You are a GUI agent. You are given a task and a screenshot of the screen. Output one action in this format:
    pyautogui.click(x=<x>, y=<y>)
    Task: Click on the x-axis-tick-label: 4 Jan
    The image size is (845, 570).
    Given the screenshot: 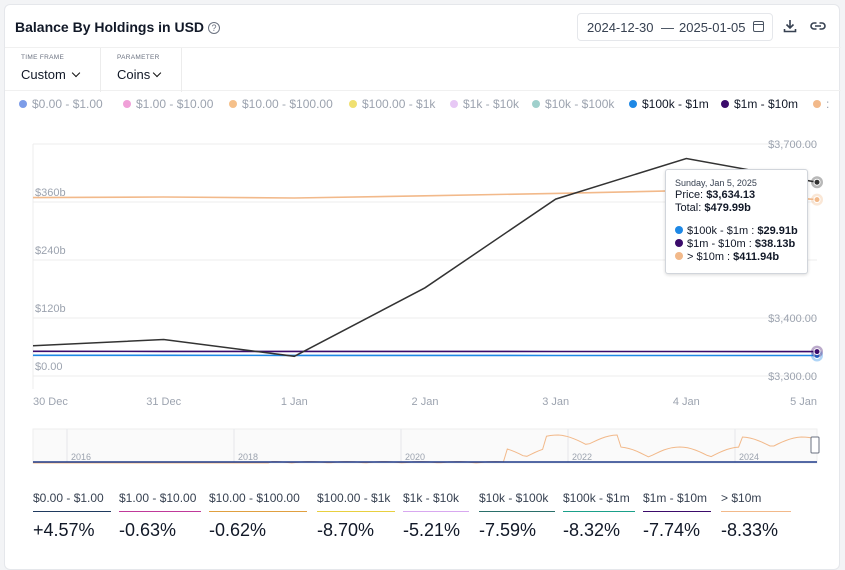 What is the action you would take?
    pyautogui.click(x=686, y=402)
    